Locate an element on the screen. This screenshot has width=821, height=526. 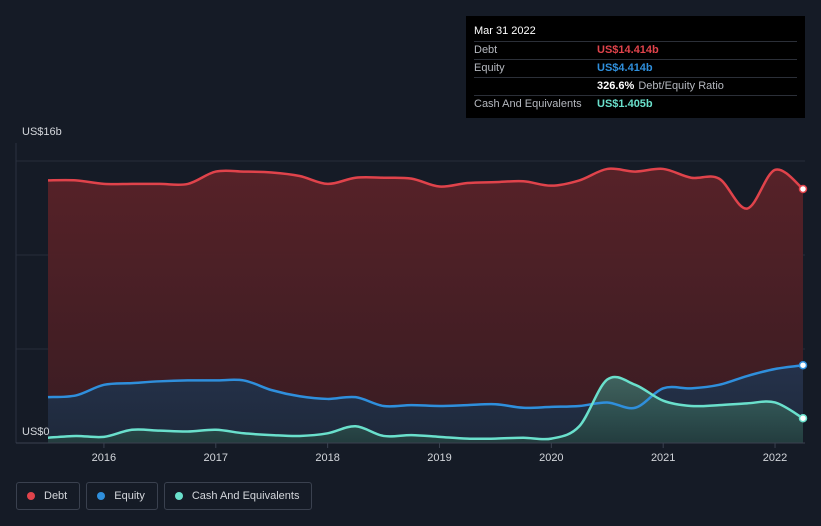
chart-legend: Debt Equity Cash And Equivalents is located at coordinates (164, 496).